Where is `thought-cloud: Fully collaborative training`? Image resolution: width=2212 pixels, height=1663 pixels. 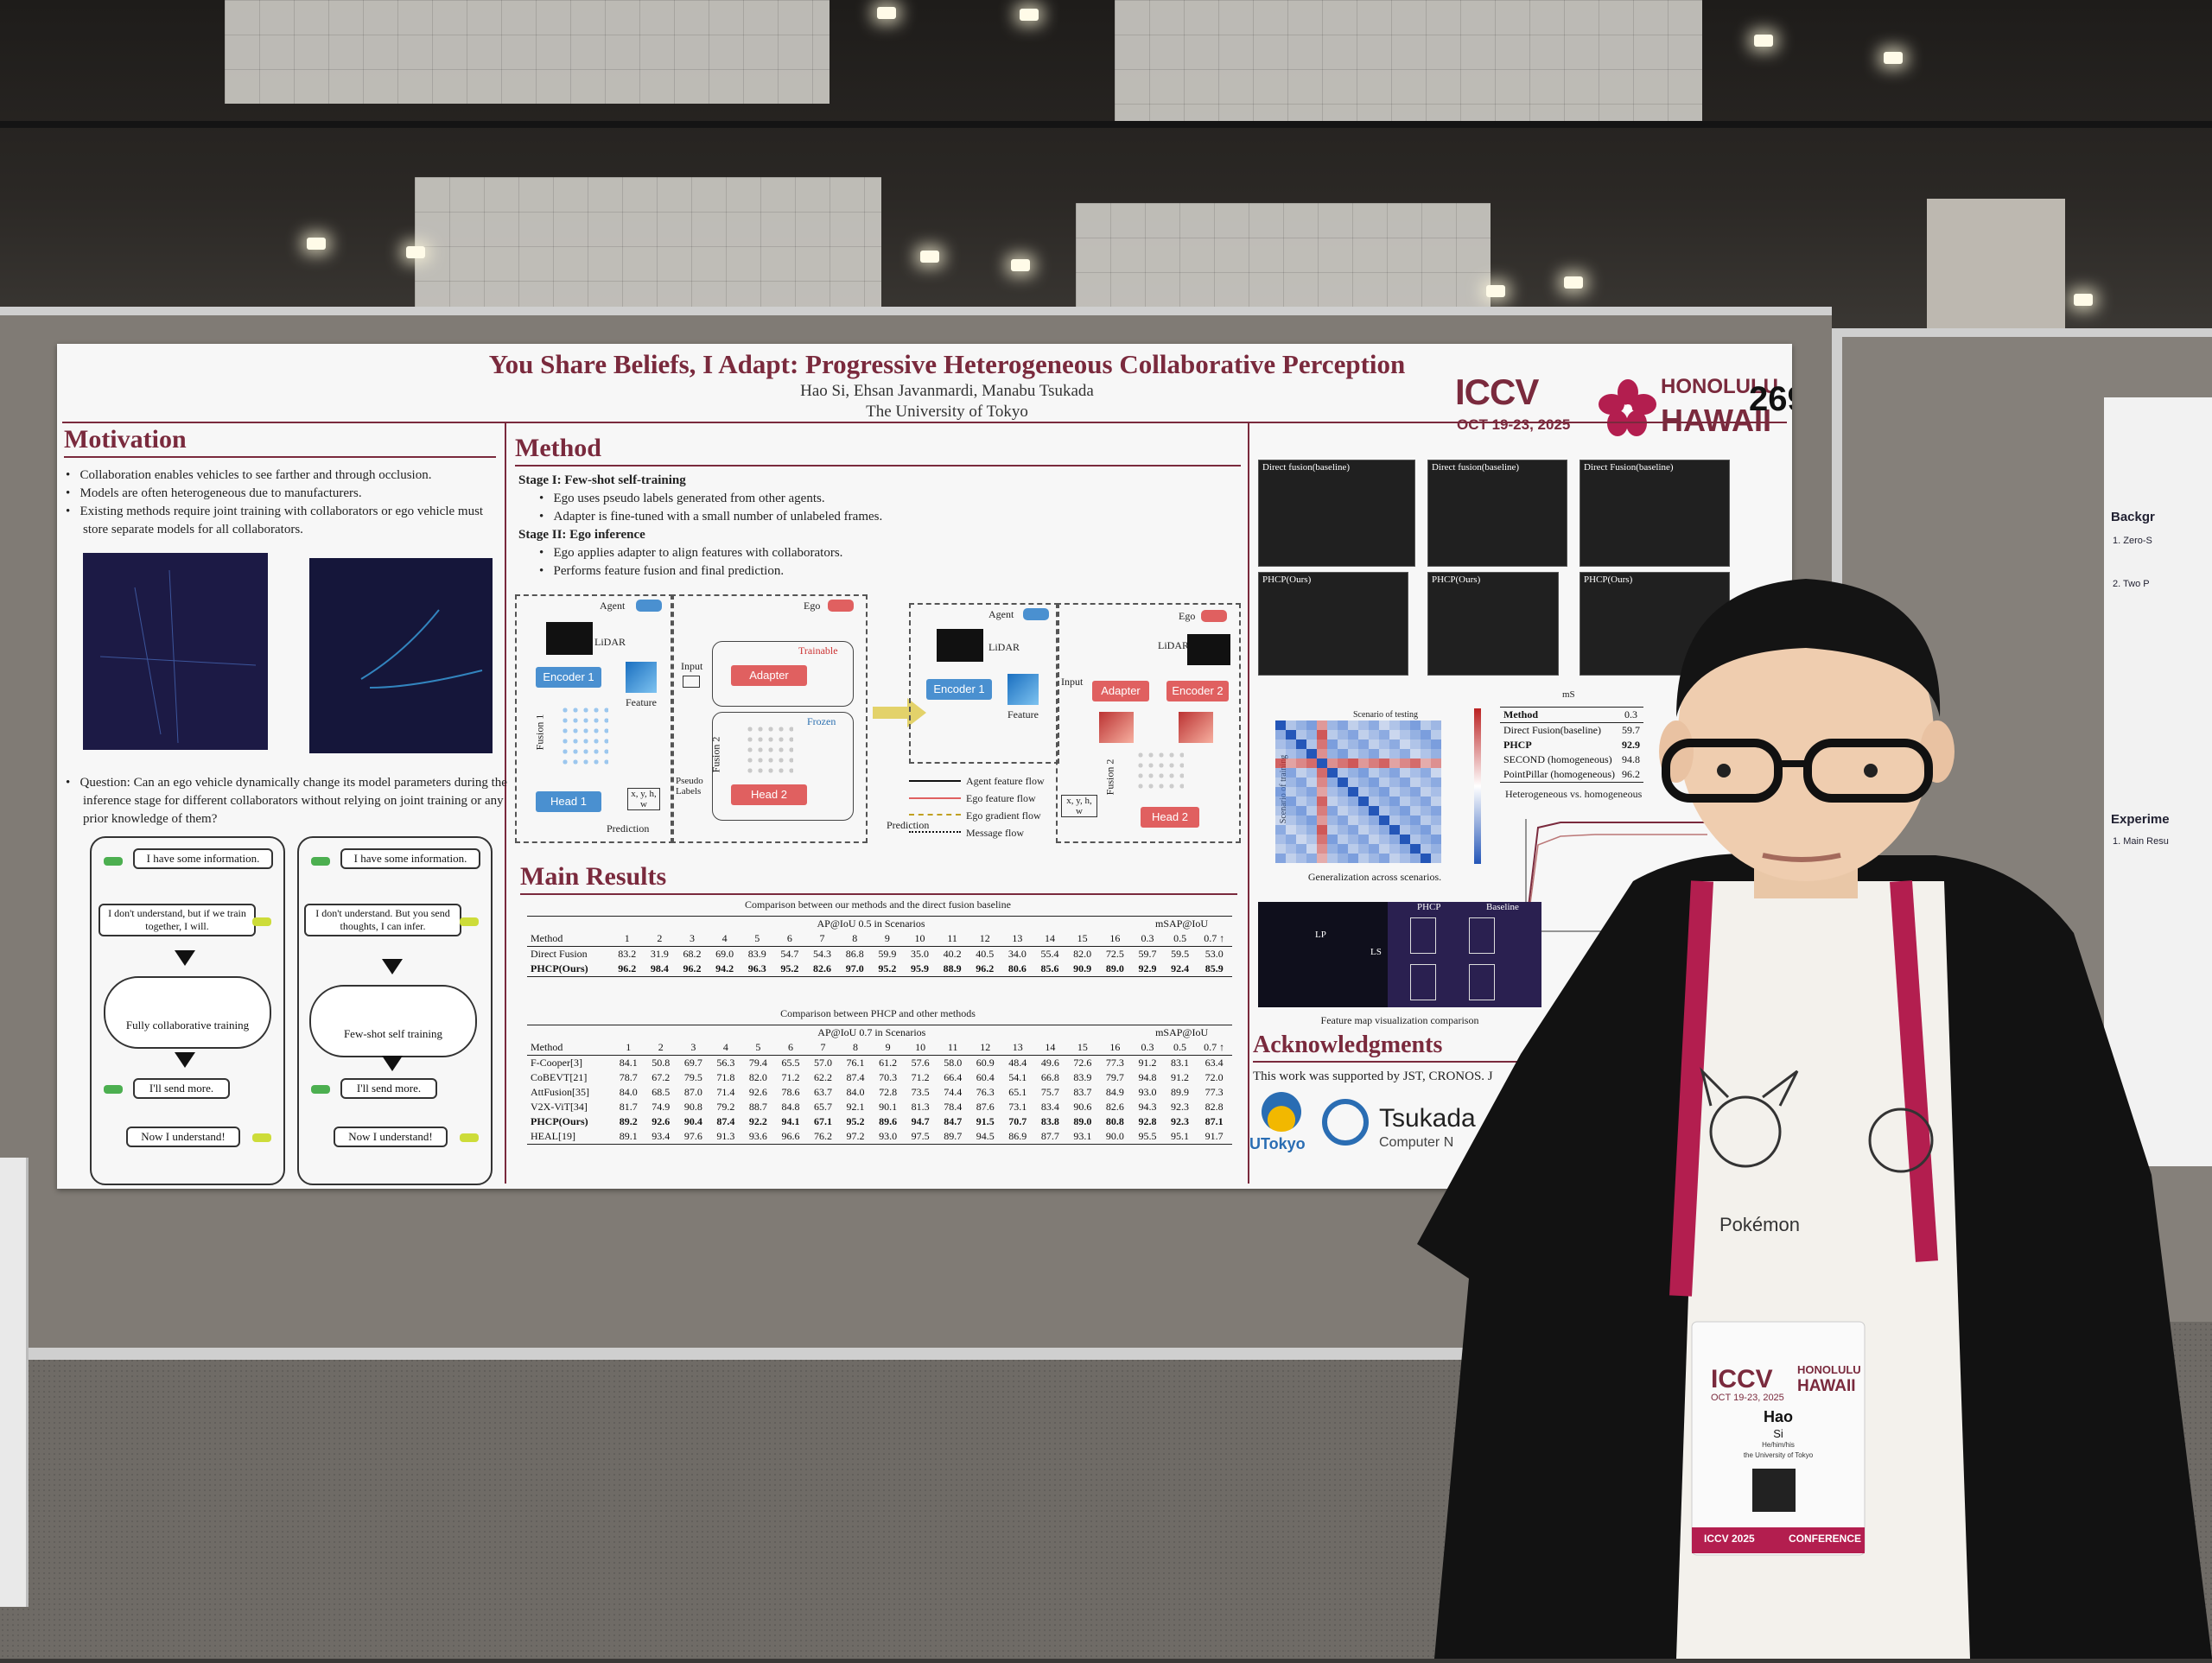
thought-cloud: Fully collaborative training is located at coordinates (187, 1013).